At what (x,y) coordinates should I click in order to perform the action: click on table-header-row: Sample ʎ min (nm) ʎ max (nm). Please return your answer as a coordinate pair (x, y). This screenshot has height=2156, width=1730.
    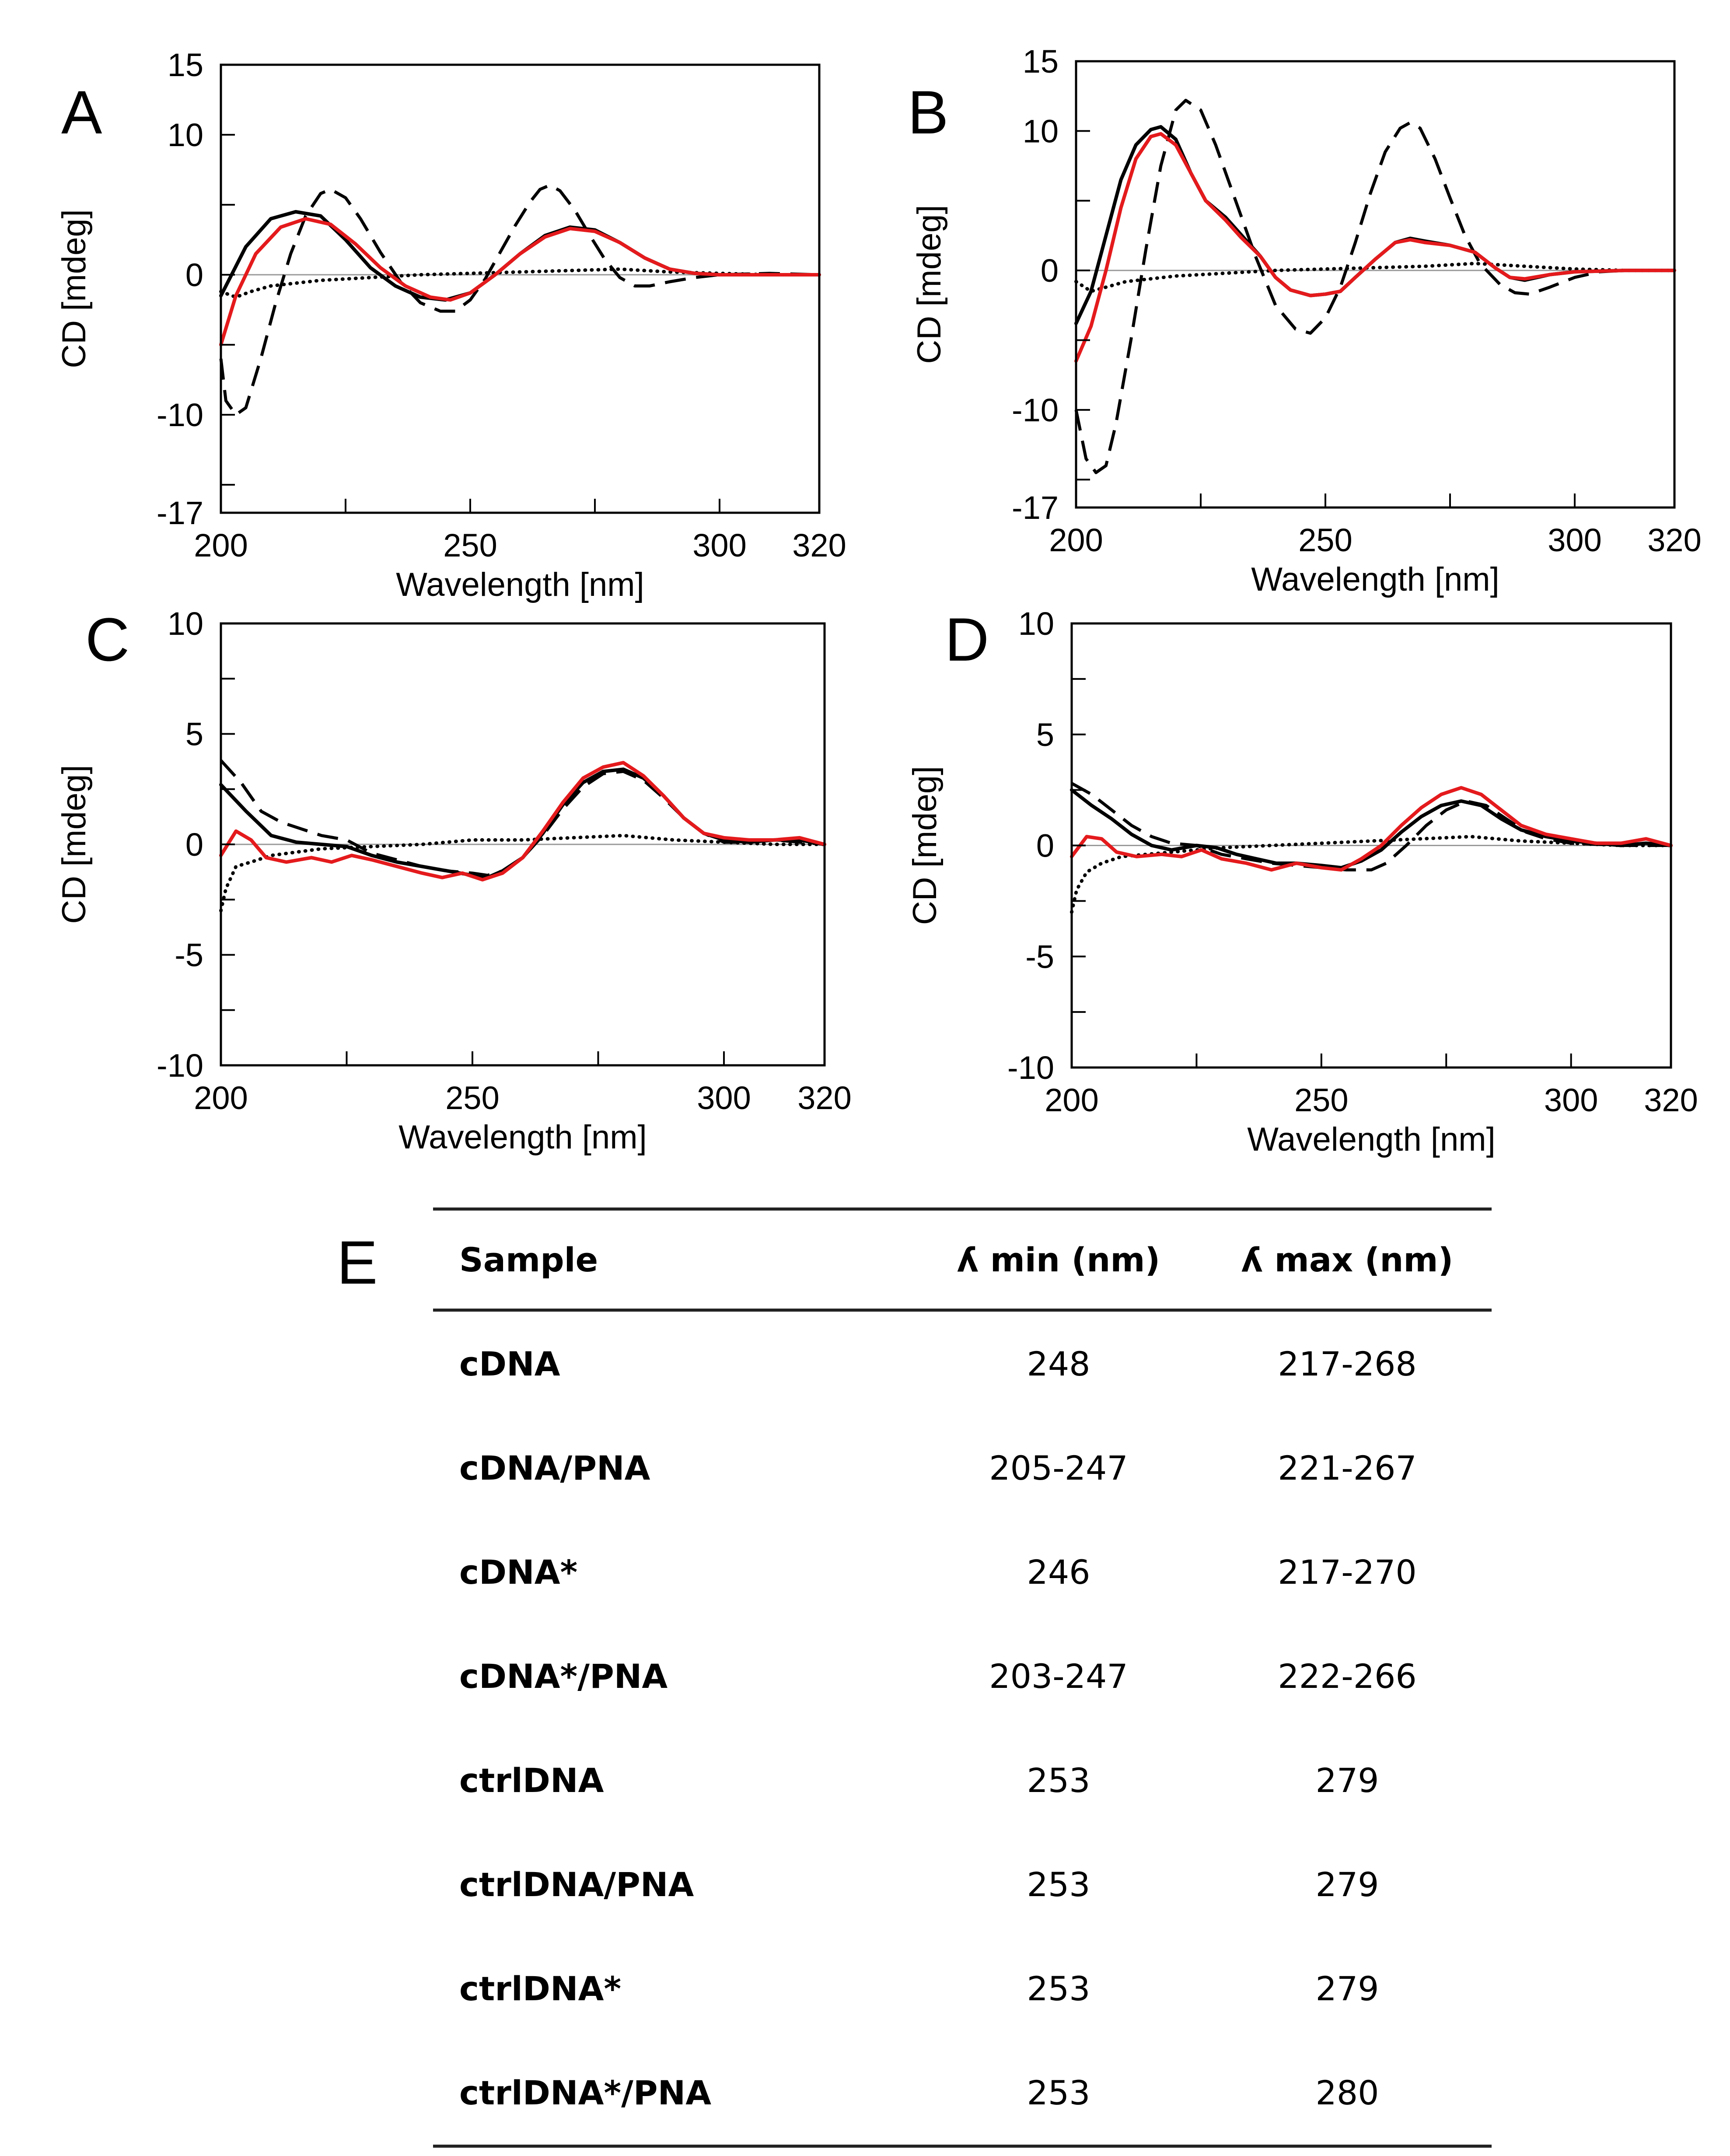
    Looking at the image, I should click on (962, 1259).